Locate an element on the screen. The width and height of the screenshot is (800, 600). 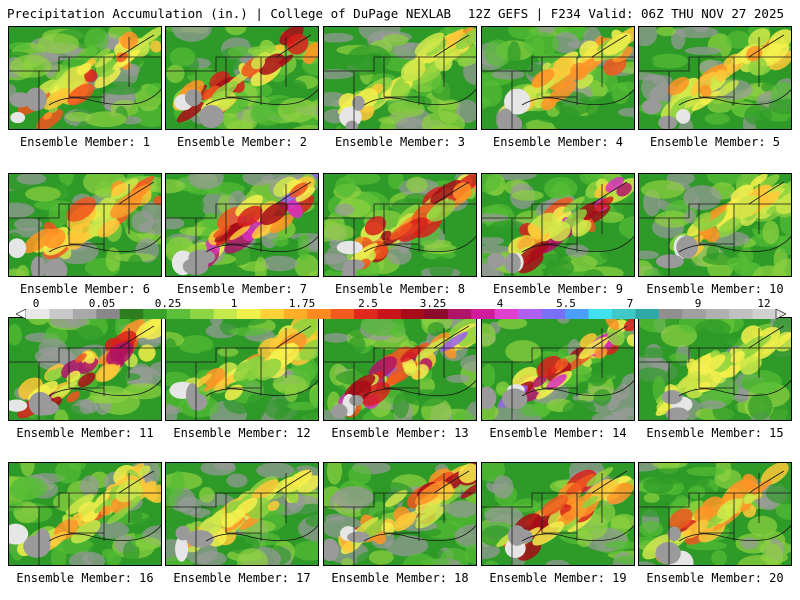
colorbar-tick-label: 9 is located at coordinates (698, 303).